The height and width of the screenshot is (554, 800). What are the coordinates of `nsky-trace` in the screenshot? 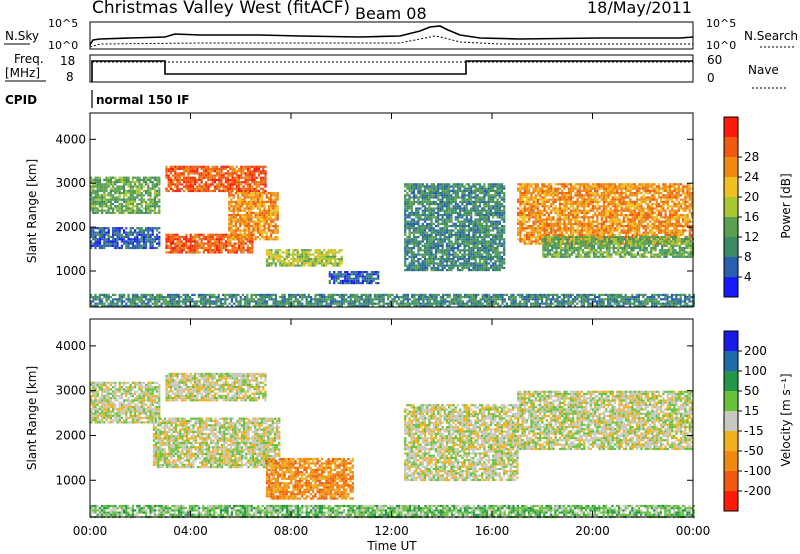 It's located at (391, 35).